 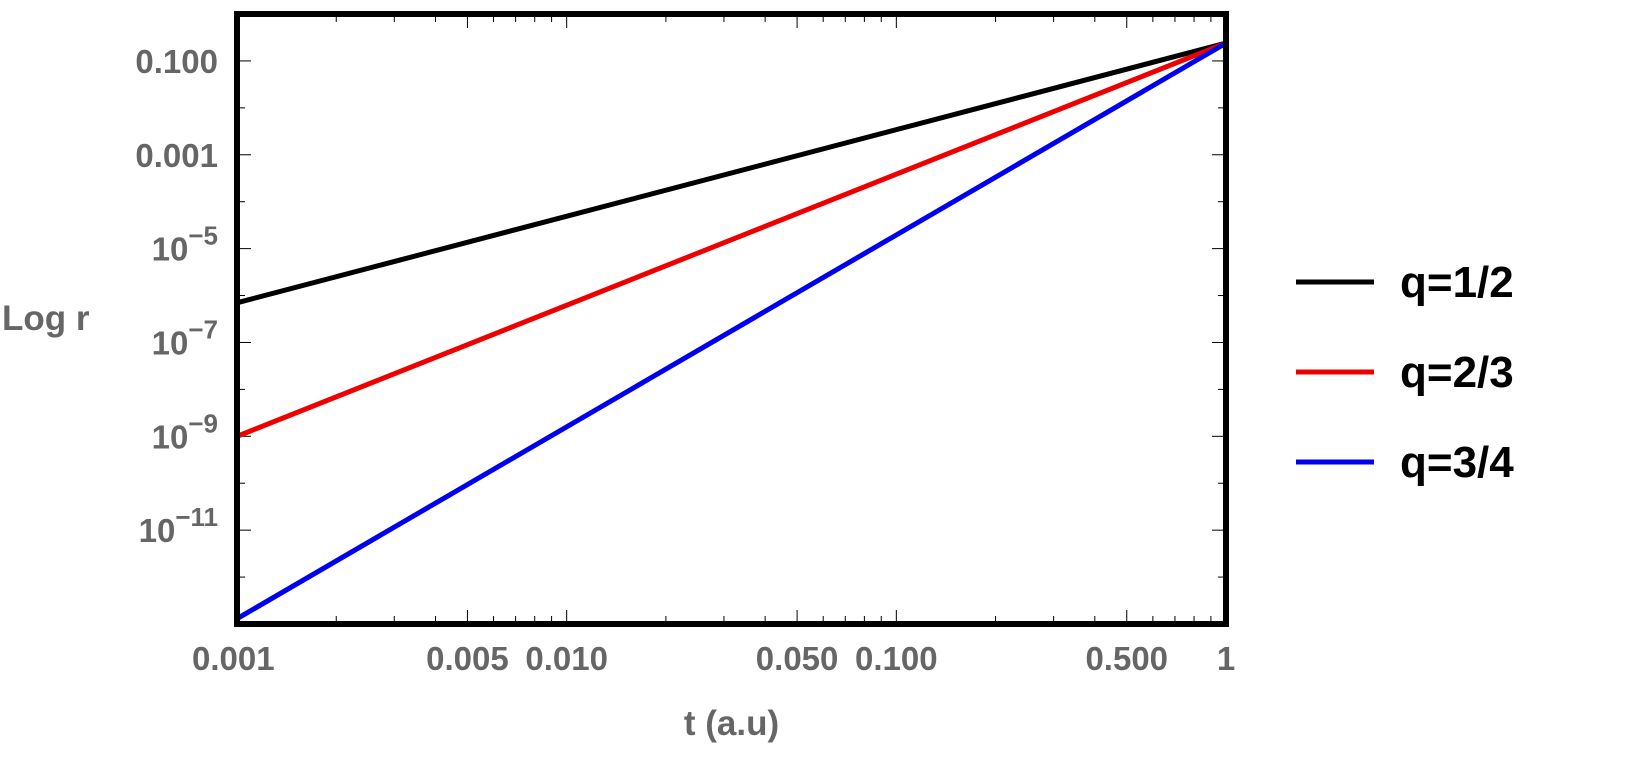 I want to click on x-tick-label: 0.001, so click(x=233, y=658).